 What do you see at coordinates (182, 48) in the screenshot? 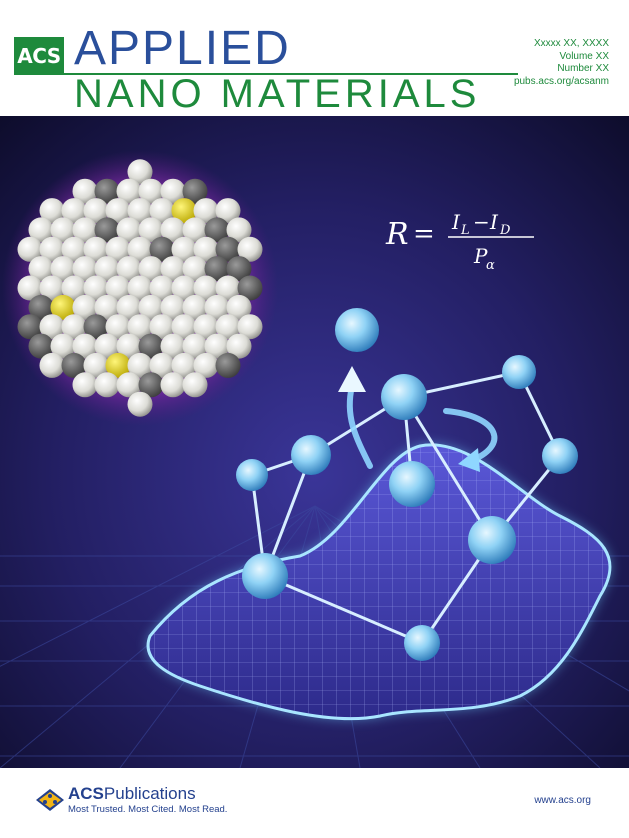
I see `journal-title-applied: APPLIED` at bounding box center [182, 48].